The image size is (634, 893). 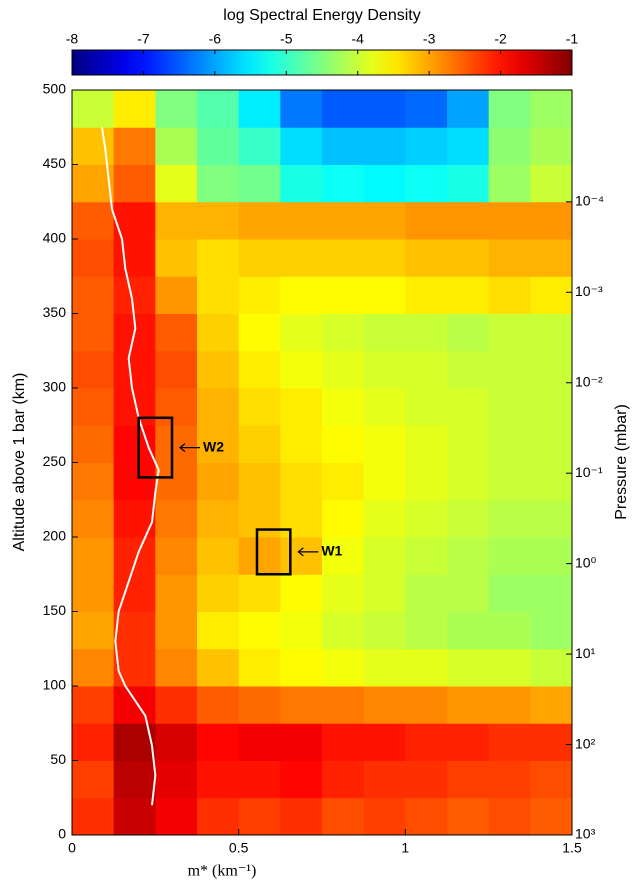 I want to click on y-tick-label: 150, so click(x=55, y=610).